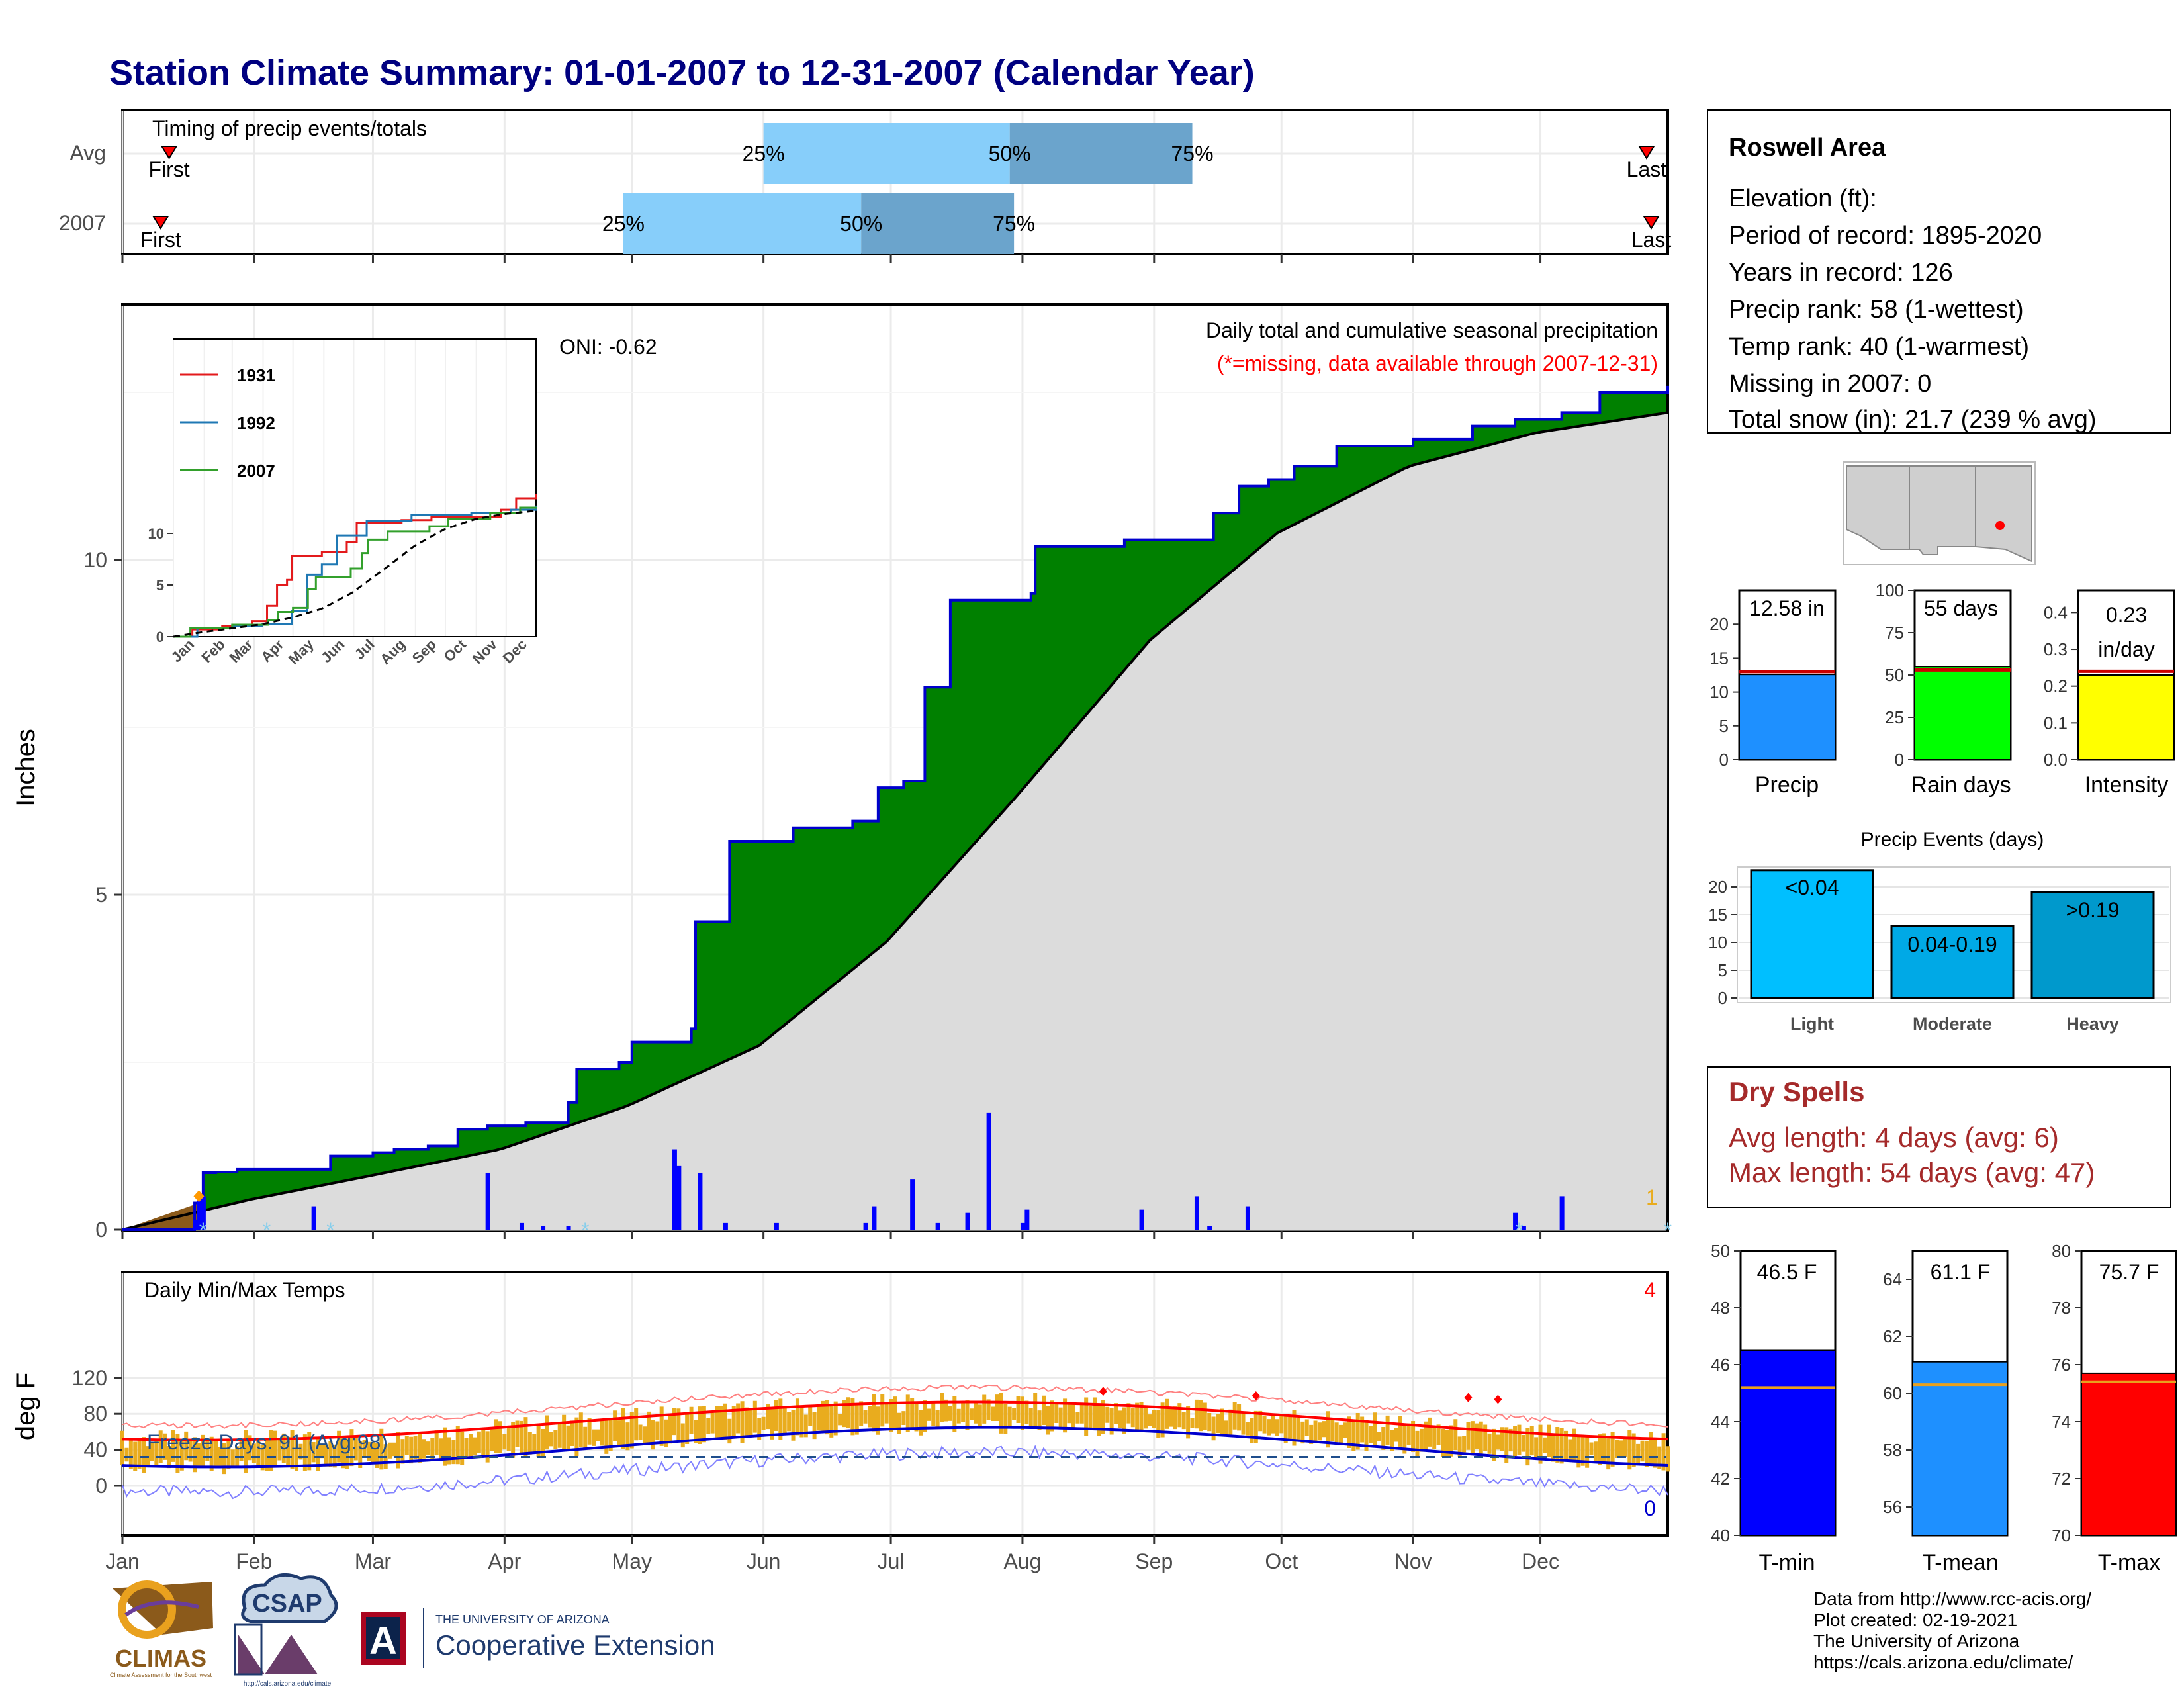  Describe the element at coordinates (1961, 608) in the screenshot. I see `summary-raindays-value: 55 days` at that location.